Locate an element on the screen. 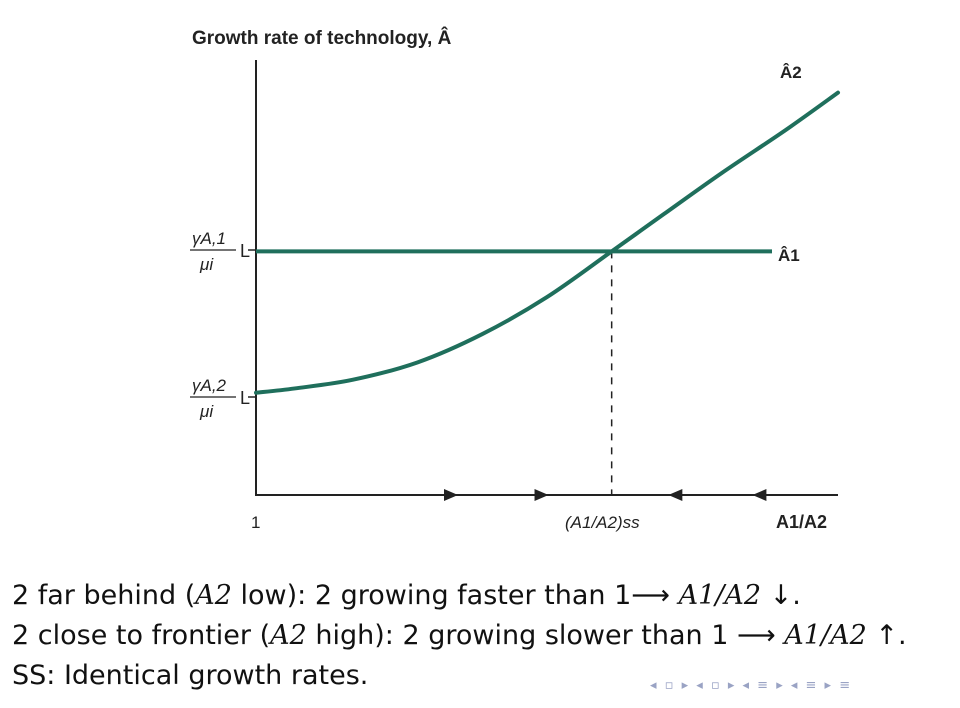  y-tick-label-1-denominator: μi is located at coordinates (206, 264).